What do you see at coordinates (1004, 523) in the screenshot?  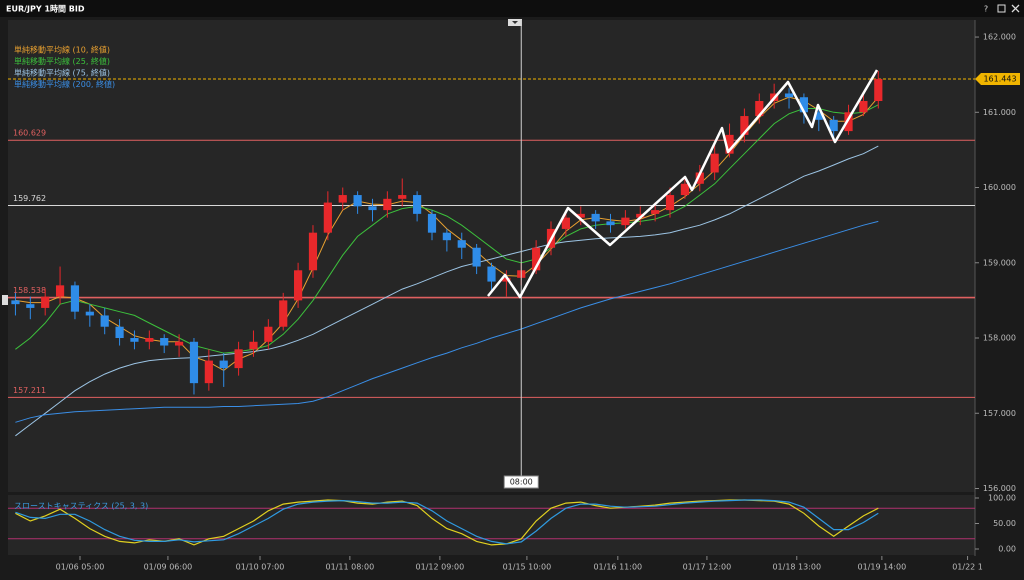 I see `y-tick-label: 50.00` at bounding box center [1004, 523].